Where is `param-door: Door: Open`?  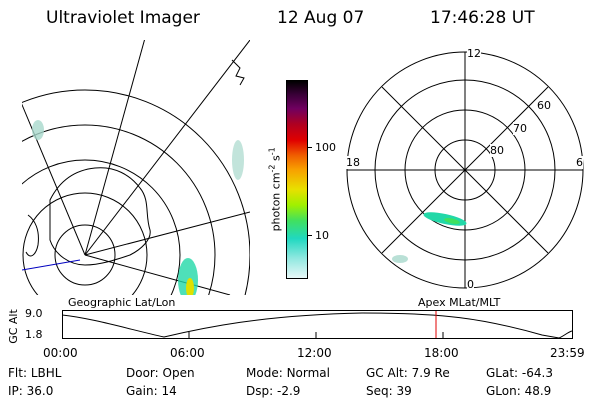
param-door: Door: Open is located at coordinates (160, 373).